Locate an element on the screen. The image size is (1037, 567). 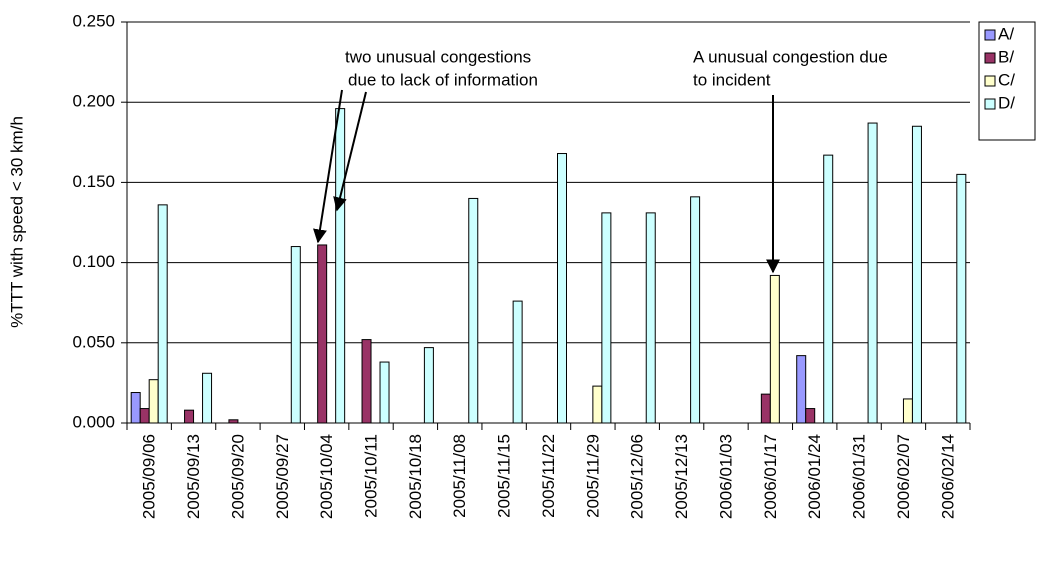
y-tick-label: 0.000 is located at coordinates (93, 421).